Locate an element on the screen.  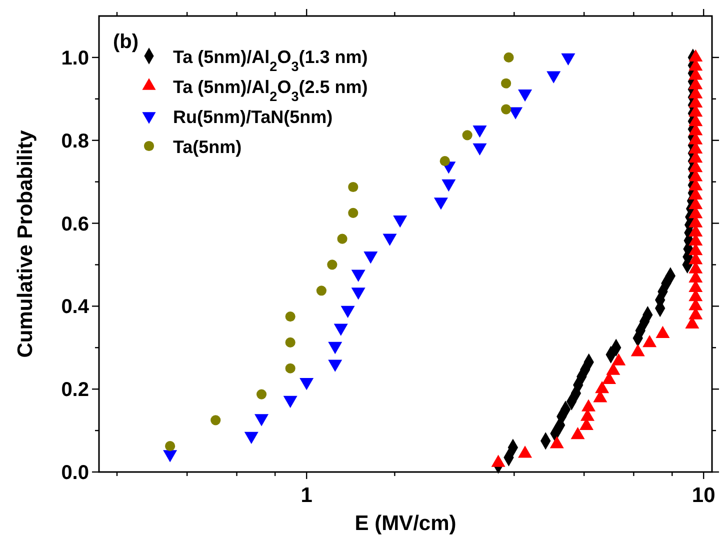
y-tick-label: 0.0 is located at coordinates (75, 473).